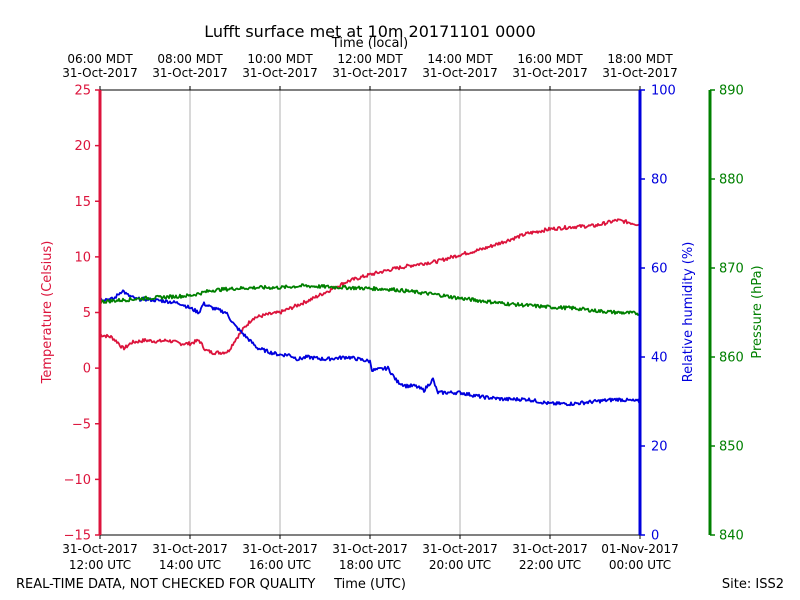 The width and height of the screenshot is (800, 600). What do you see at coordinates (370, 348) in the screenshot?
I see `series-line-relative-humidity` at bounding box center [370, 348].